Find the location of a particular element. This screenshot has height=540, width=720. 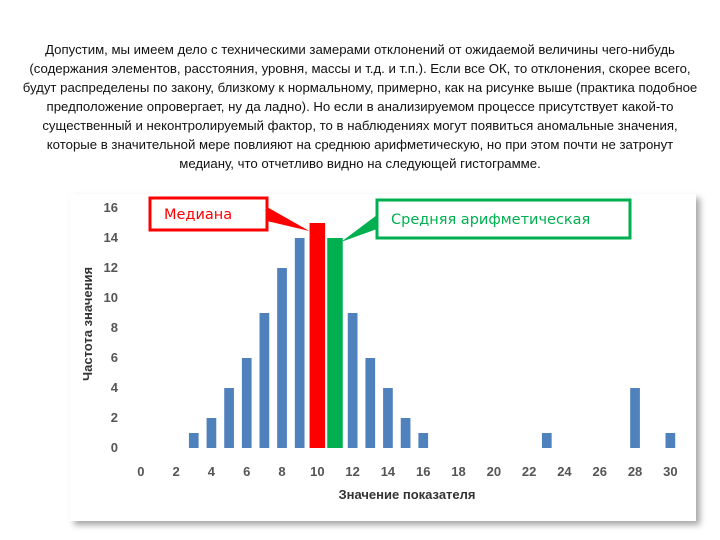

y-tick-label: 4 is located at coordinates (115, 387).